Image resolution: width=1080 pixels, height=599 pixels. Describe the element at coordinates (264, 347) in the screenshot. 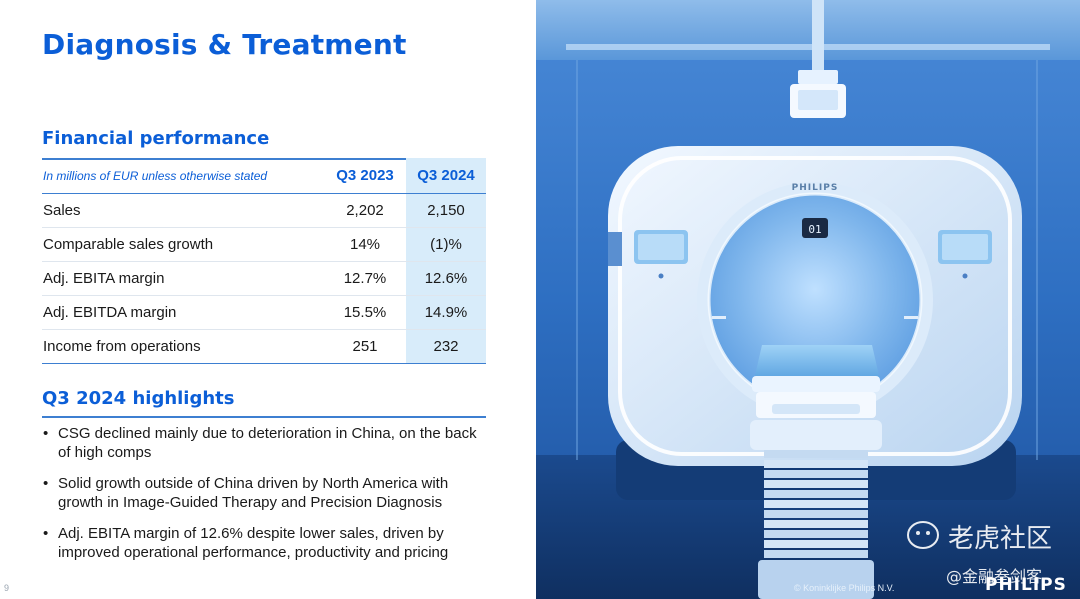

I see `table-row: Income from operations 251 232` at that location.